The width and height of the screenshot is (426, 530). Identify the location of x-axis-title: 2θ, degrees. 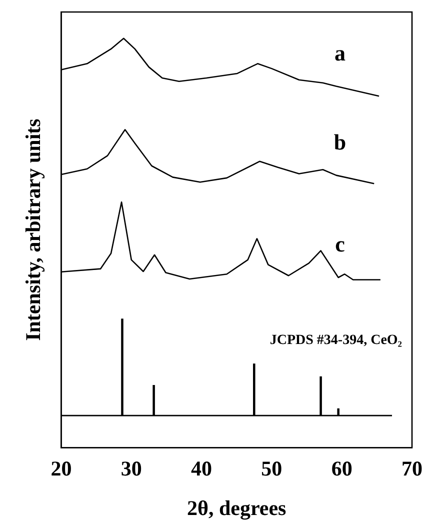
(236, 508).